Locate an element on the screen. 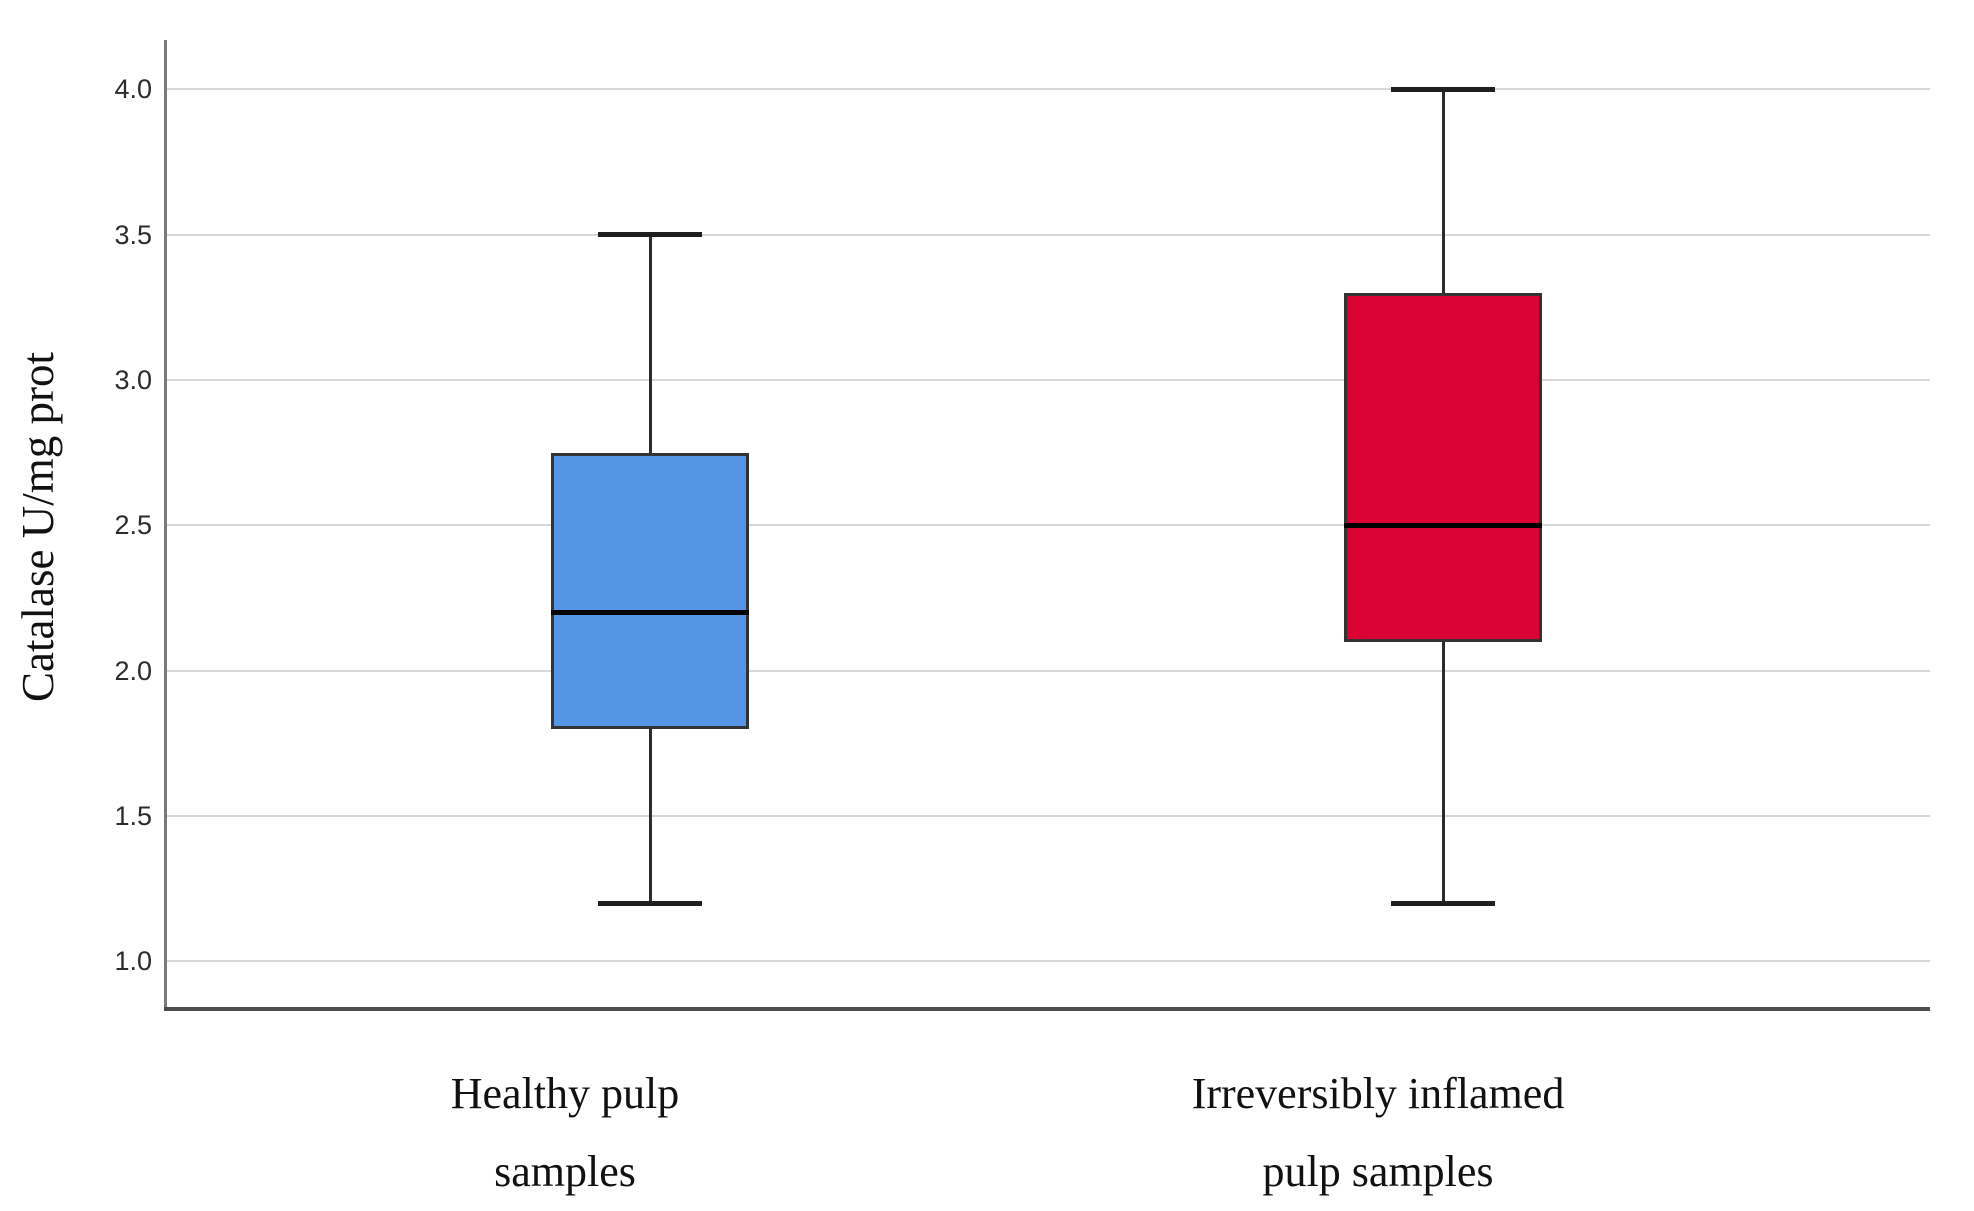 The width and height of the screenshot is (1974, 1211). x-category-label: Irreversibly inflamed is located at coordinates (1378, 1093).